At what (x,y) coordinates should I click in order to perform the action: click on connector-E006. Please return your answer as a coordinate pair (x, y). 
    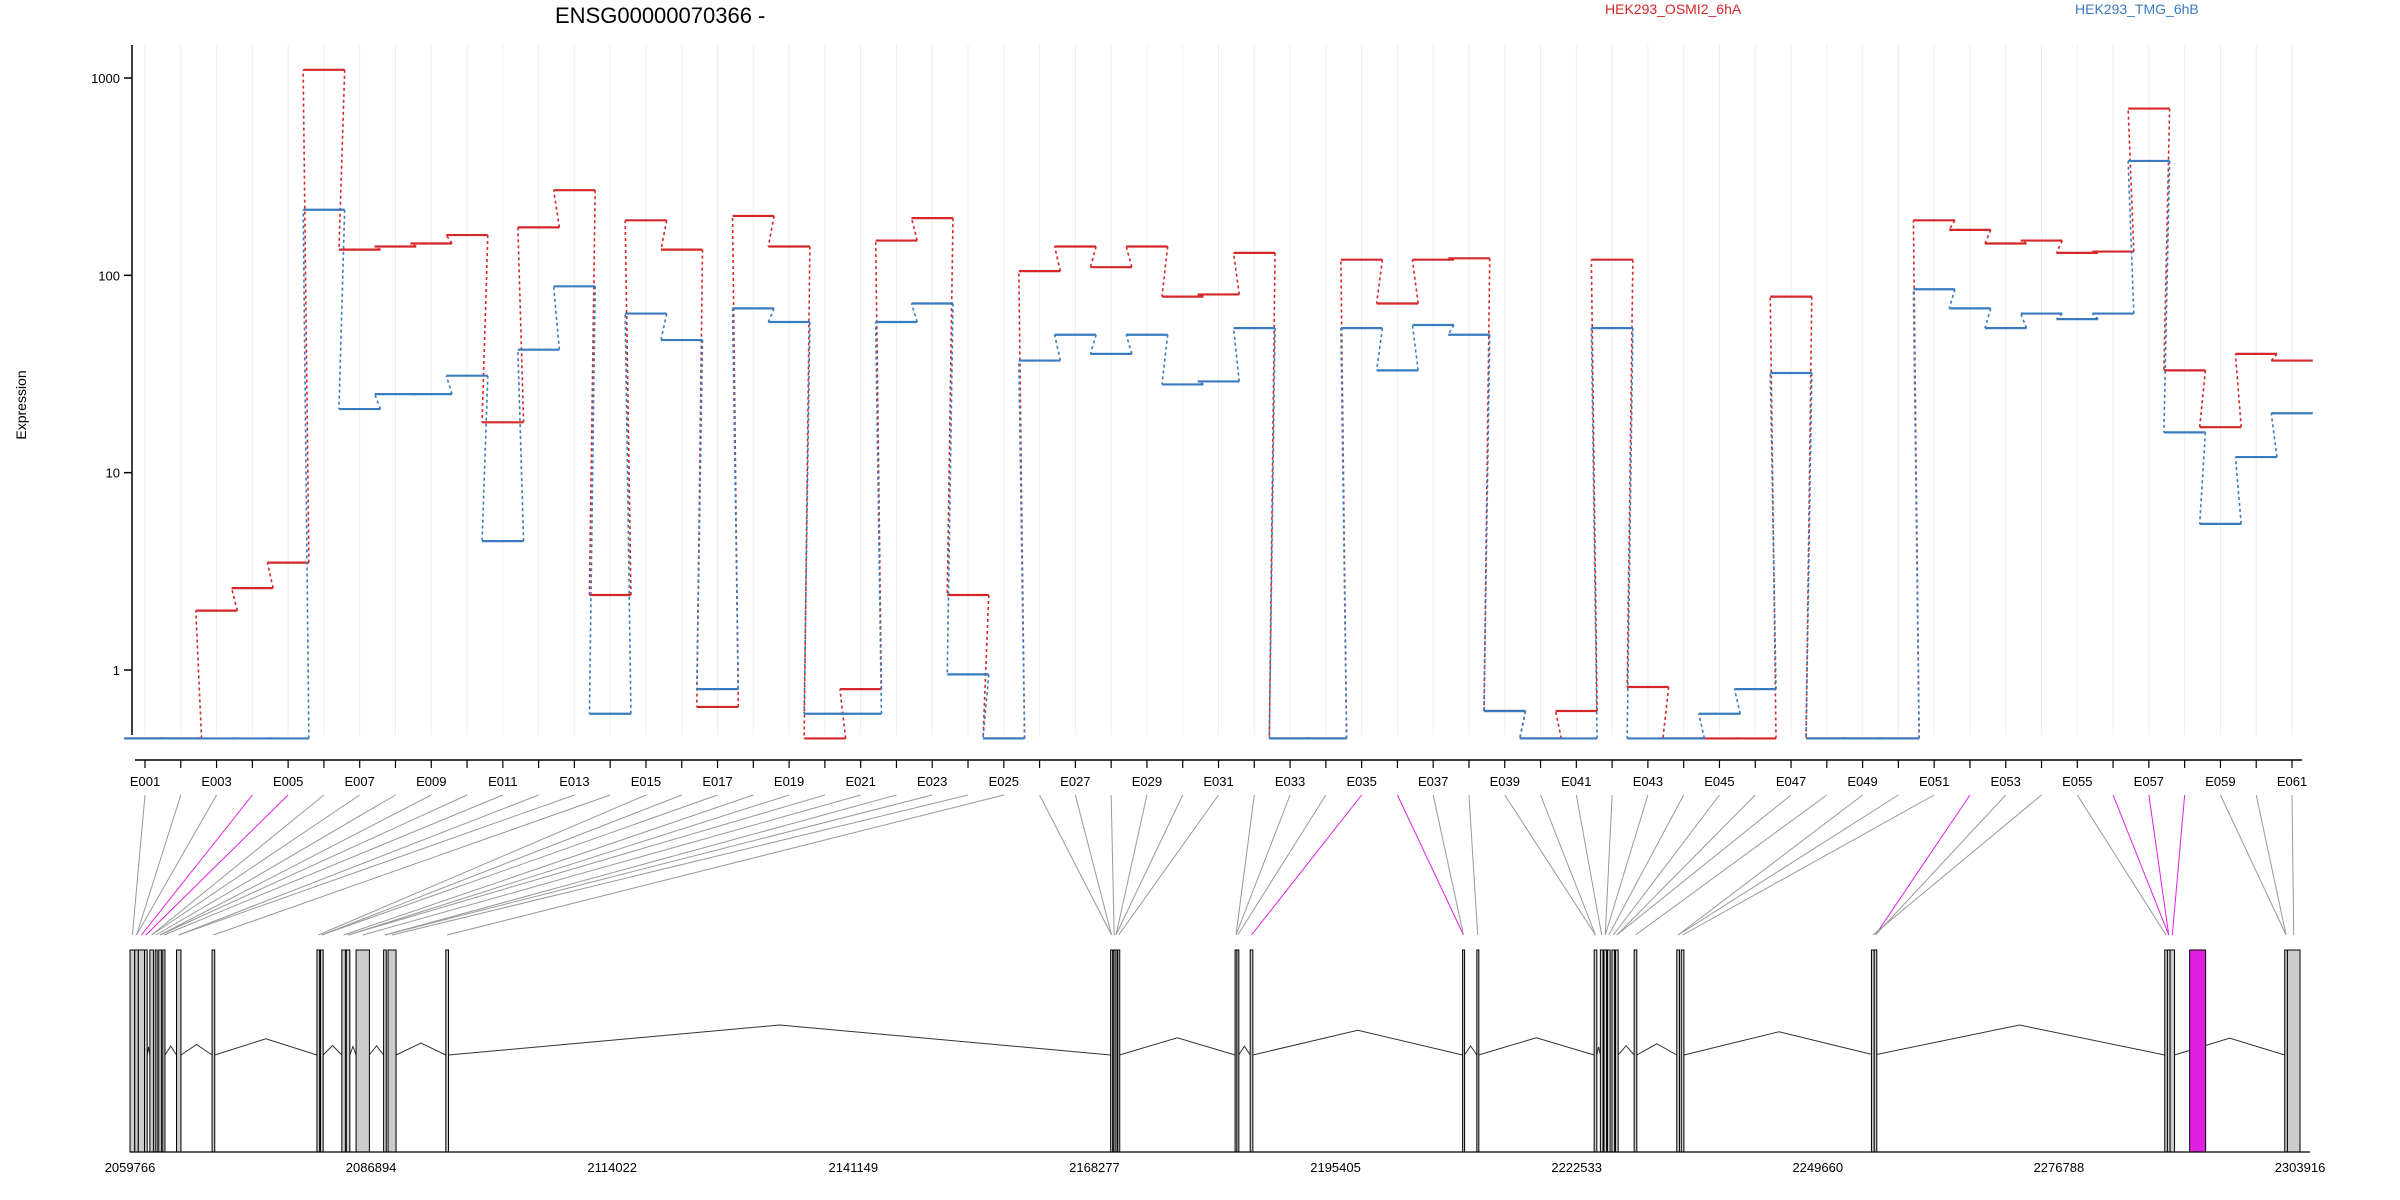
    Looking at the image, I should click on (238, 865).